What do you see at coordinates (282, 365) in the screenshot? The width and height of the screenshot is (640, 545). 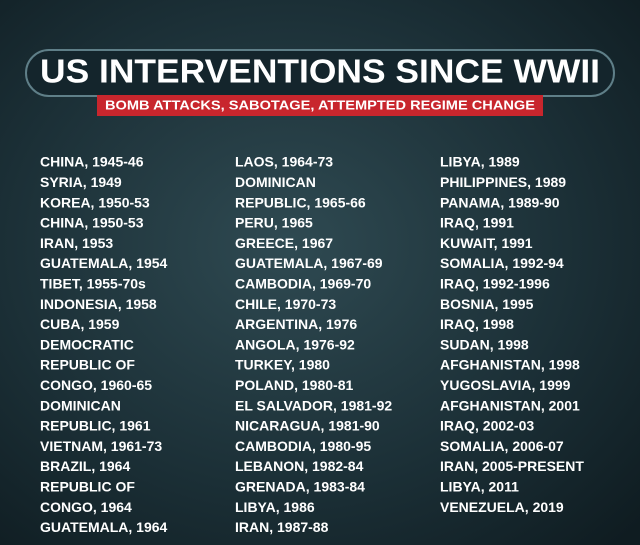 I see `entry-line: TURKEY, 1980` at bounding box center [282, 365].